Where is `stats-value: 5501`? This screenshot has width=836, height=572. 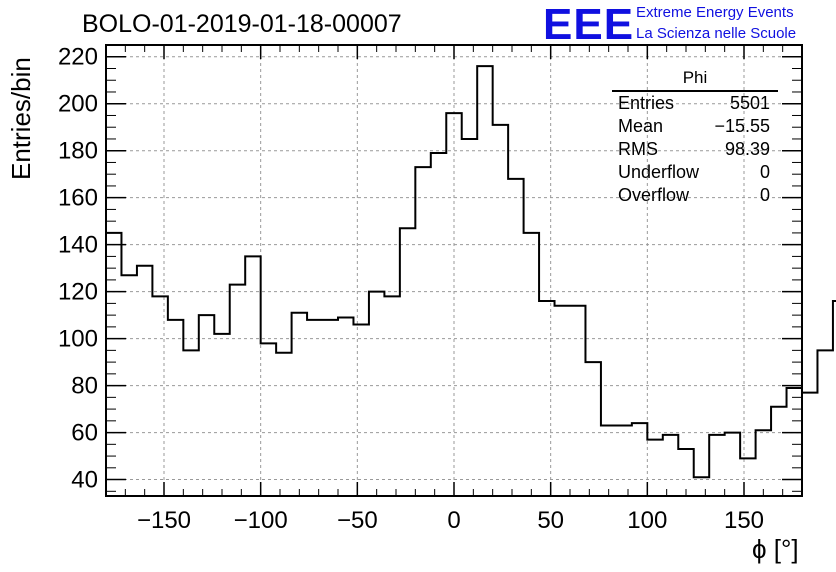 stats-value: 5501 is located at coordinates (749, 103).